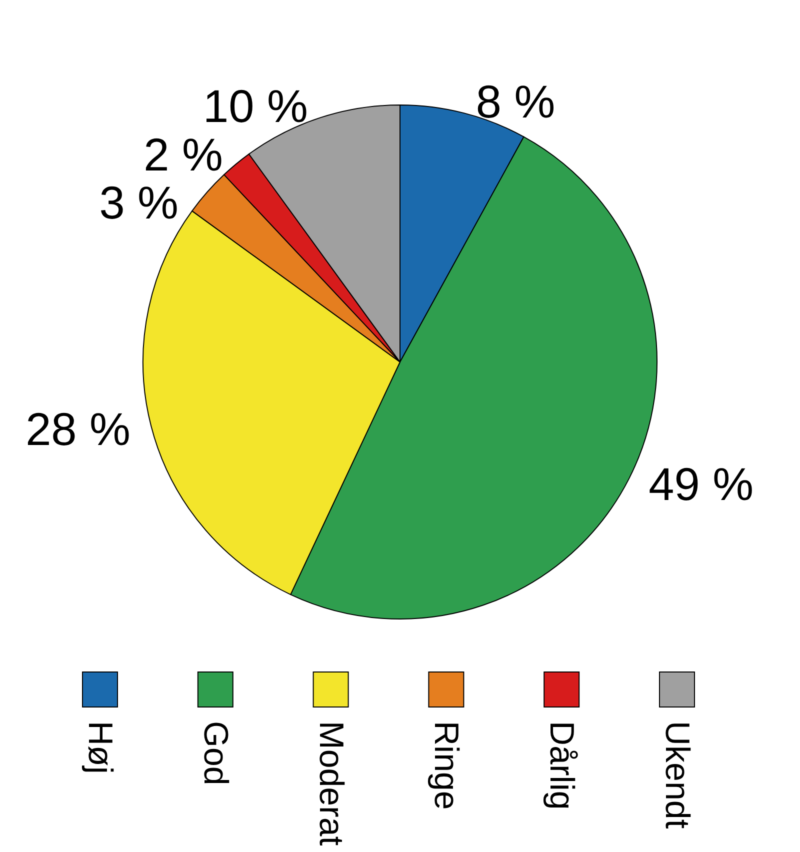 The image size is (800, 852). I want to click on legend-label: Dårlig, so click(561, 765).